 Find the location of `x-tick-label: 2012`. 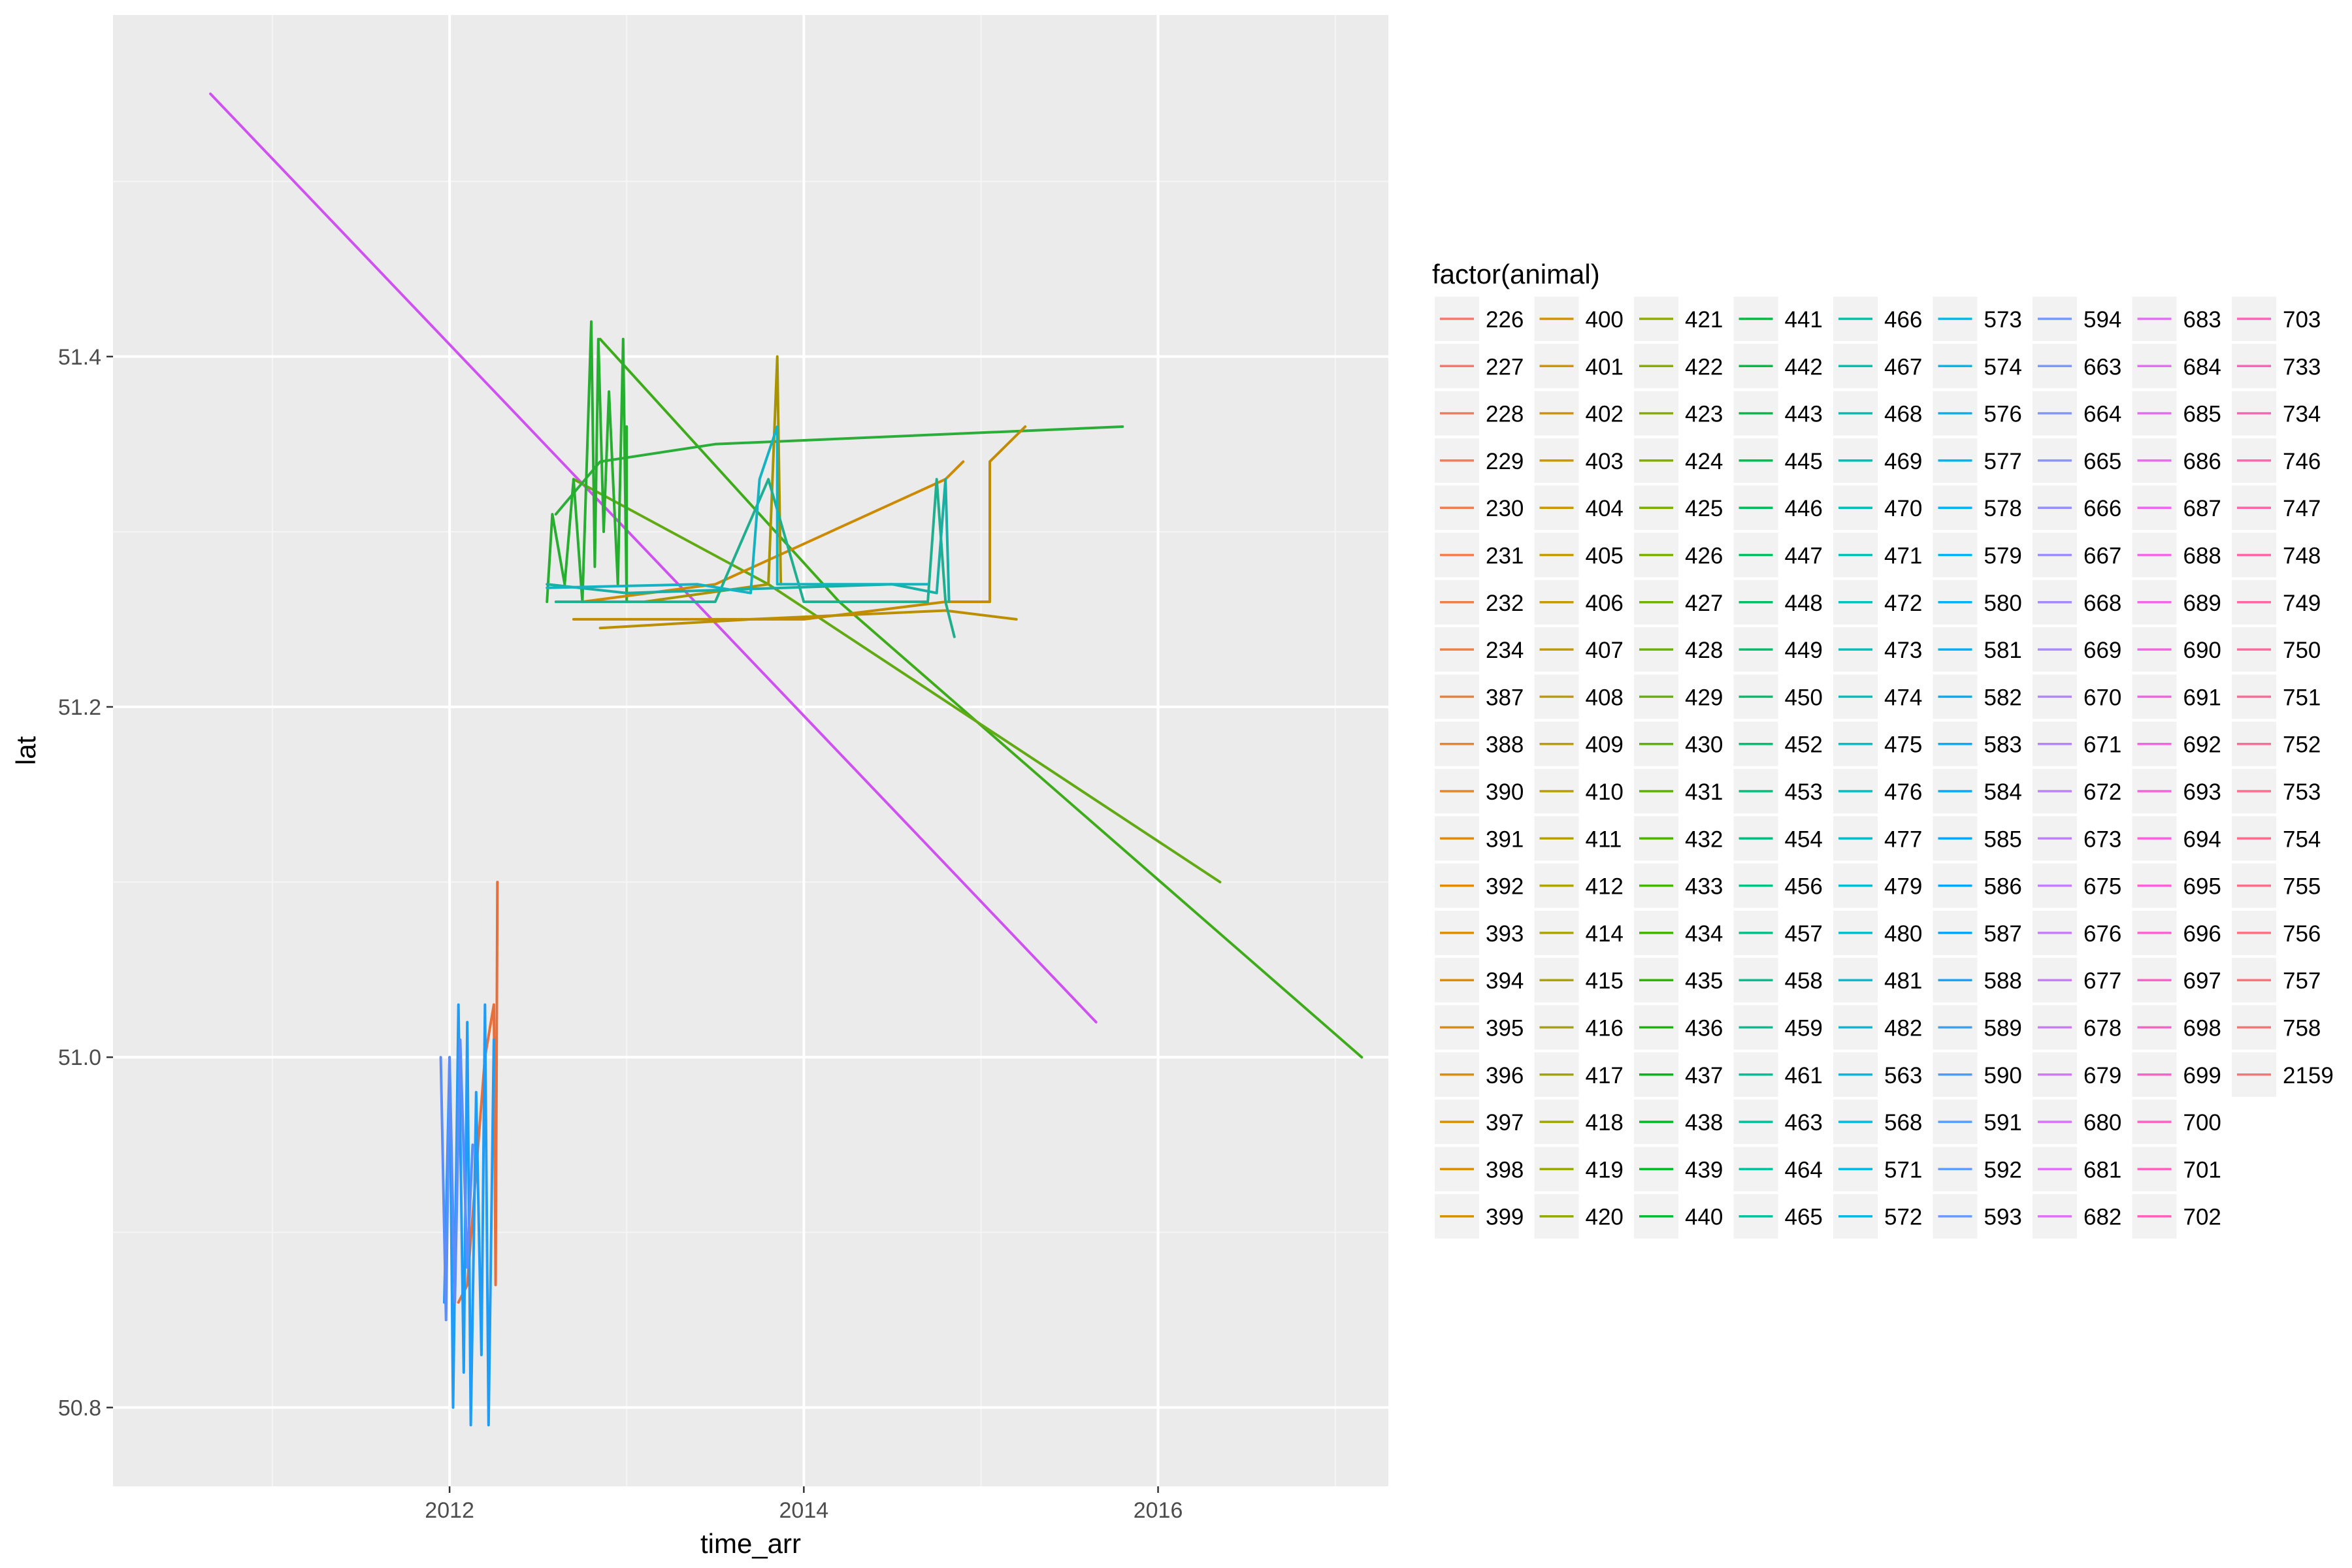

x-tick-label: 2012 is located at coordinates (449, 1510).